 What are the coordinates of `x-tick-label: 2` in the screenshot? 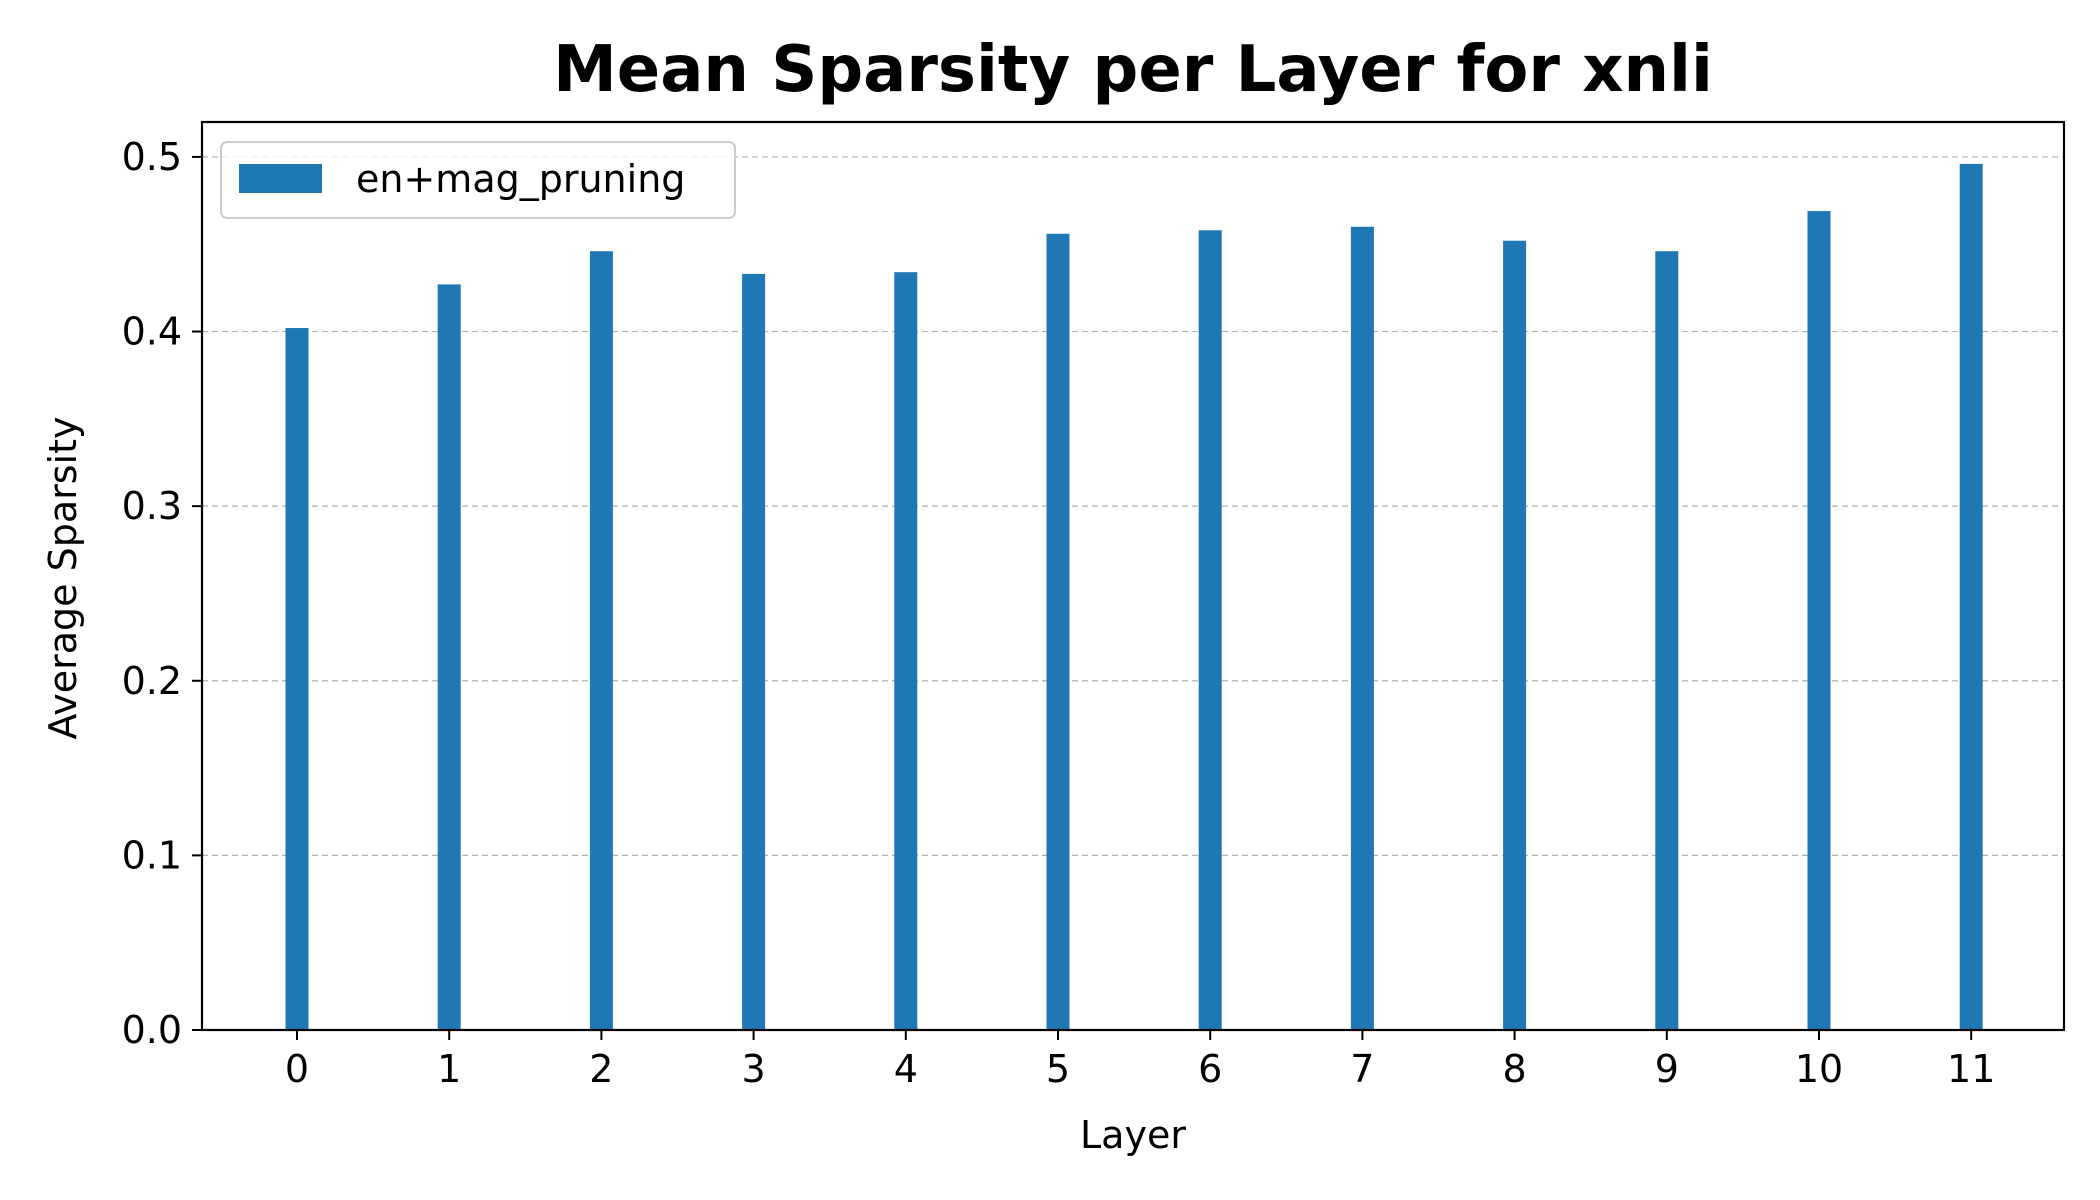 It's located at (601, 1069).